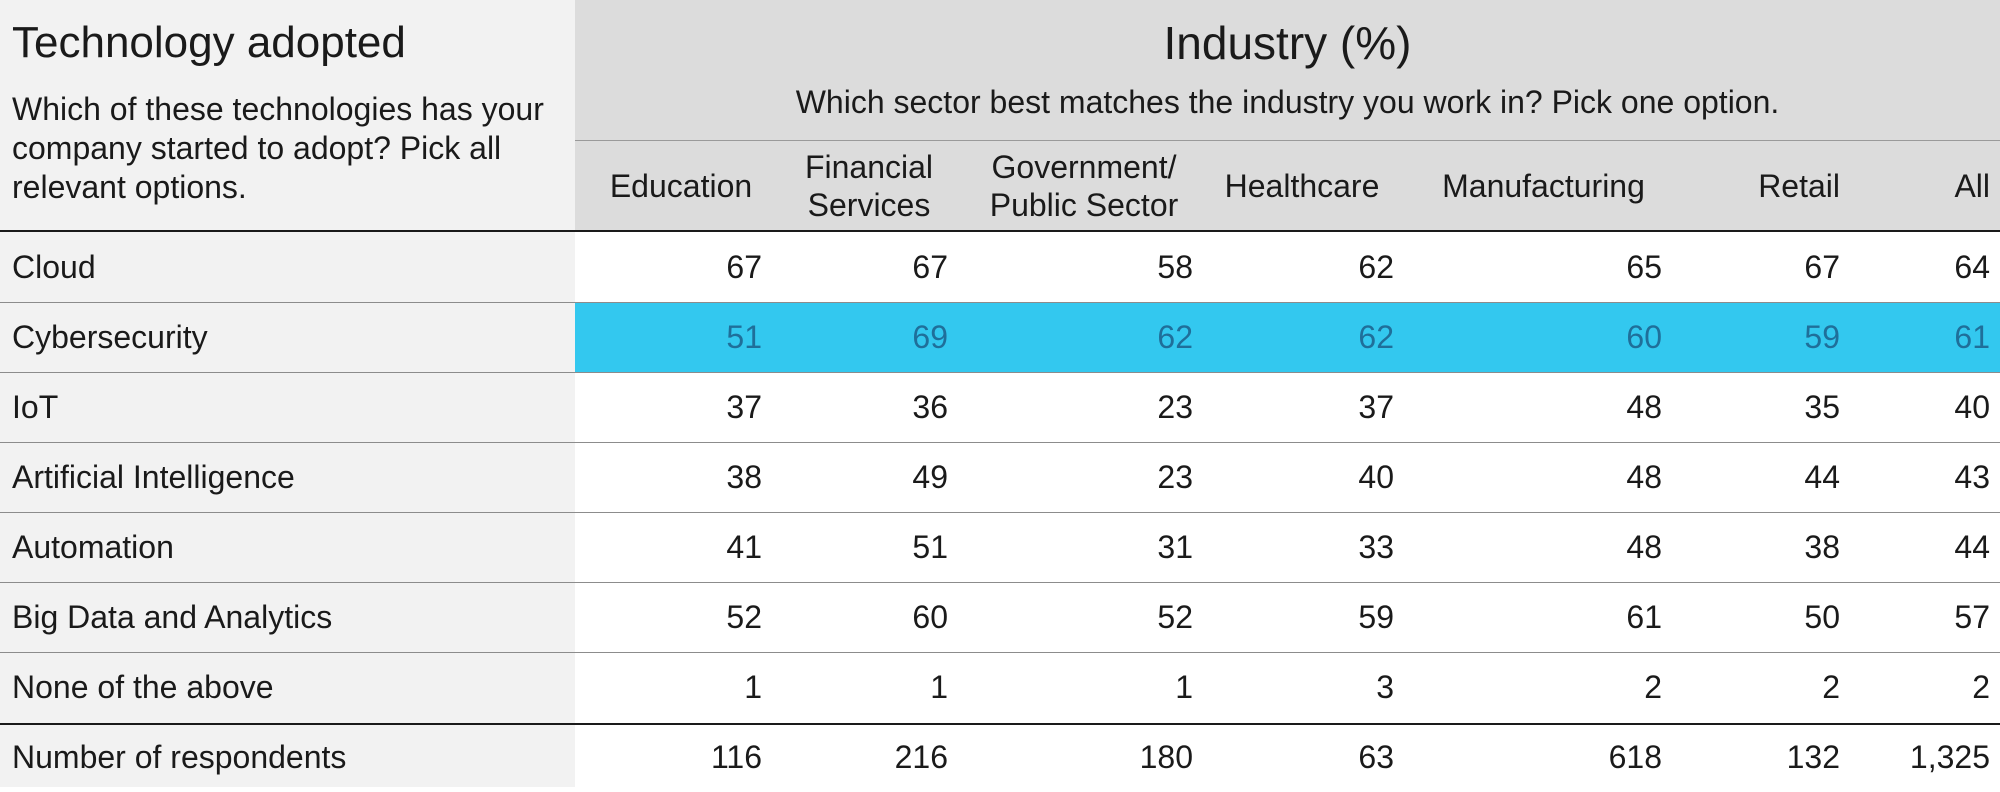 The height and width of the screenshot is (792, 2000). Describe the element at coordinates (143, 686) in the screenshot. I see `row-label: None of the above` at that location.